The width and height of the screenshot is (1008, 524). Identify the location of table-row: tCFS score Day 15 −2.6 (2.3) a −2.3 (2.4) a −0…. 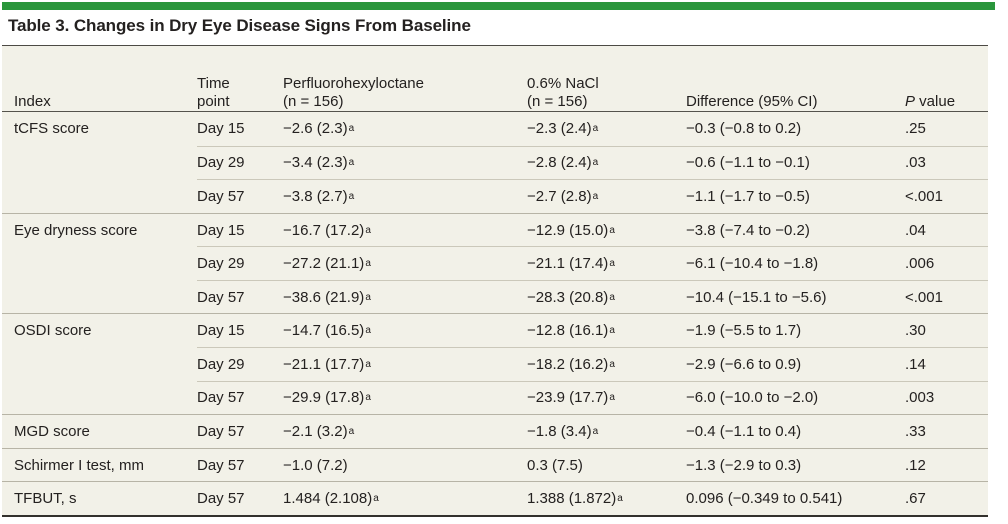
(495, 129).